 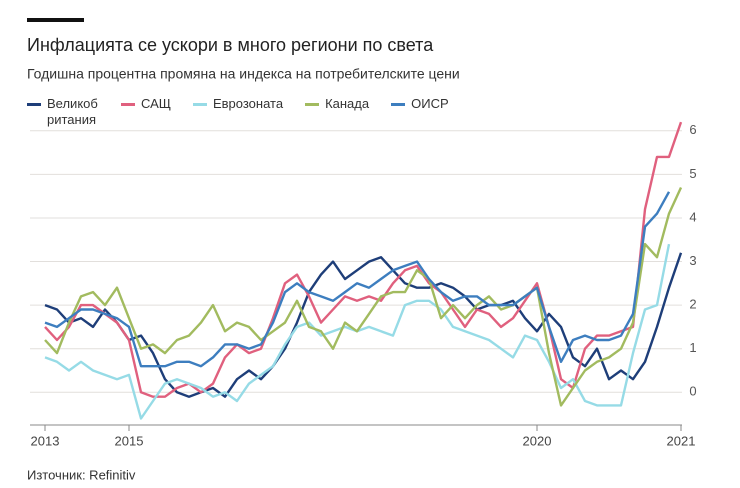 I want to click on legend: Великобритания САЩ Еврозоната Канада ОИСР, so click(x=249, y=112).